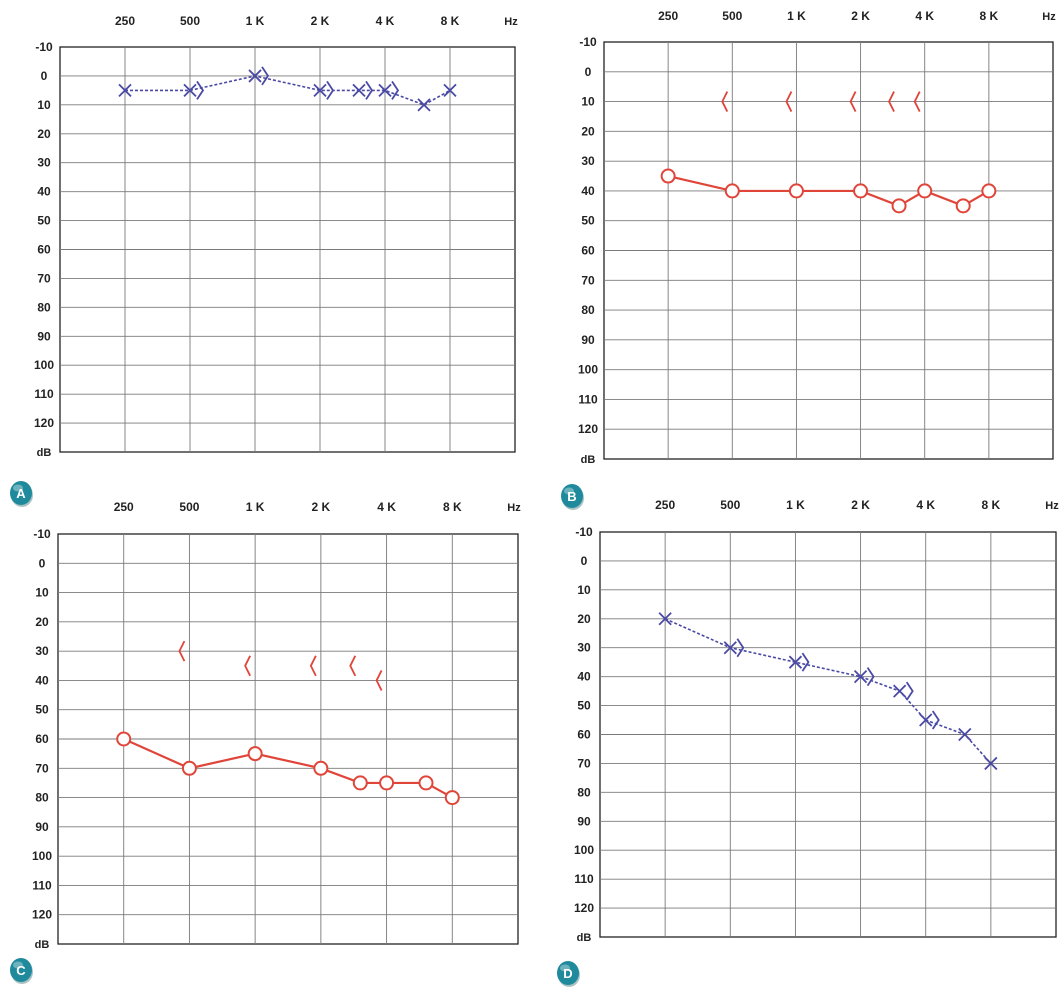  Describe the element at coordinates (584, 879) in the screenshot. I see `y-tick-label: 110` at that location.